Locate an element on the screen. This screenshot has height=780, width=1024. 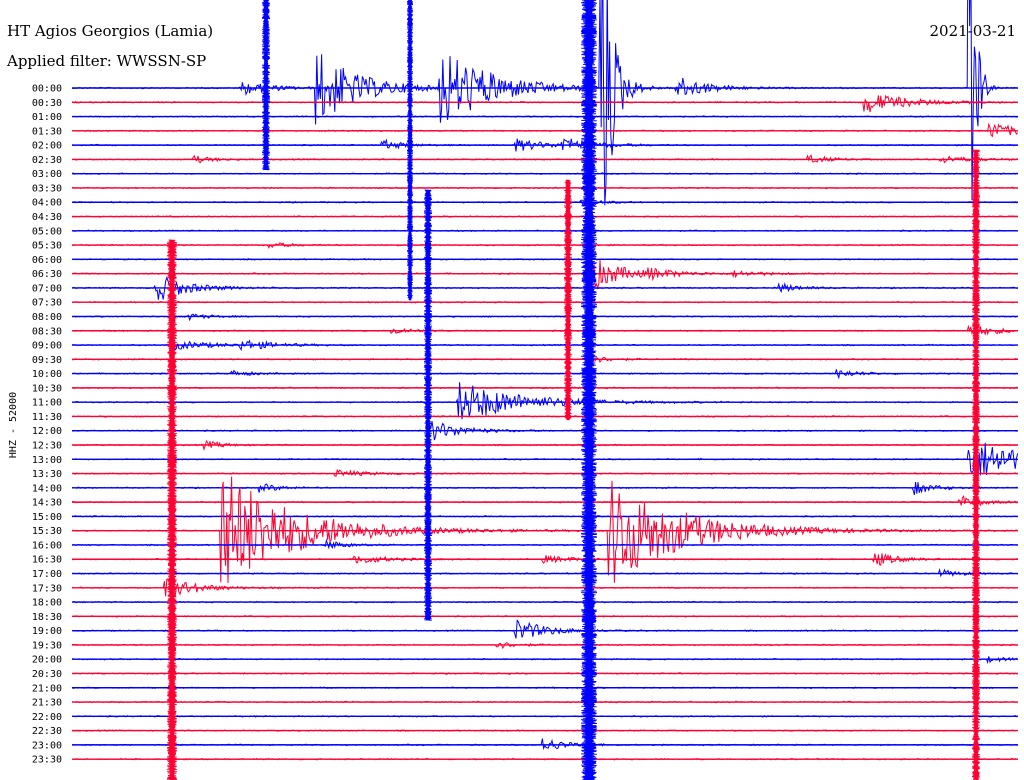
row-time-label: 19:30 is located at coordinates (47, 645).